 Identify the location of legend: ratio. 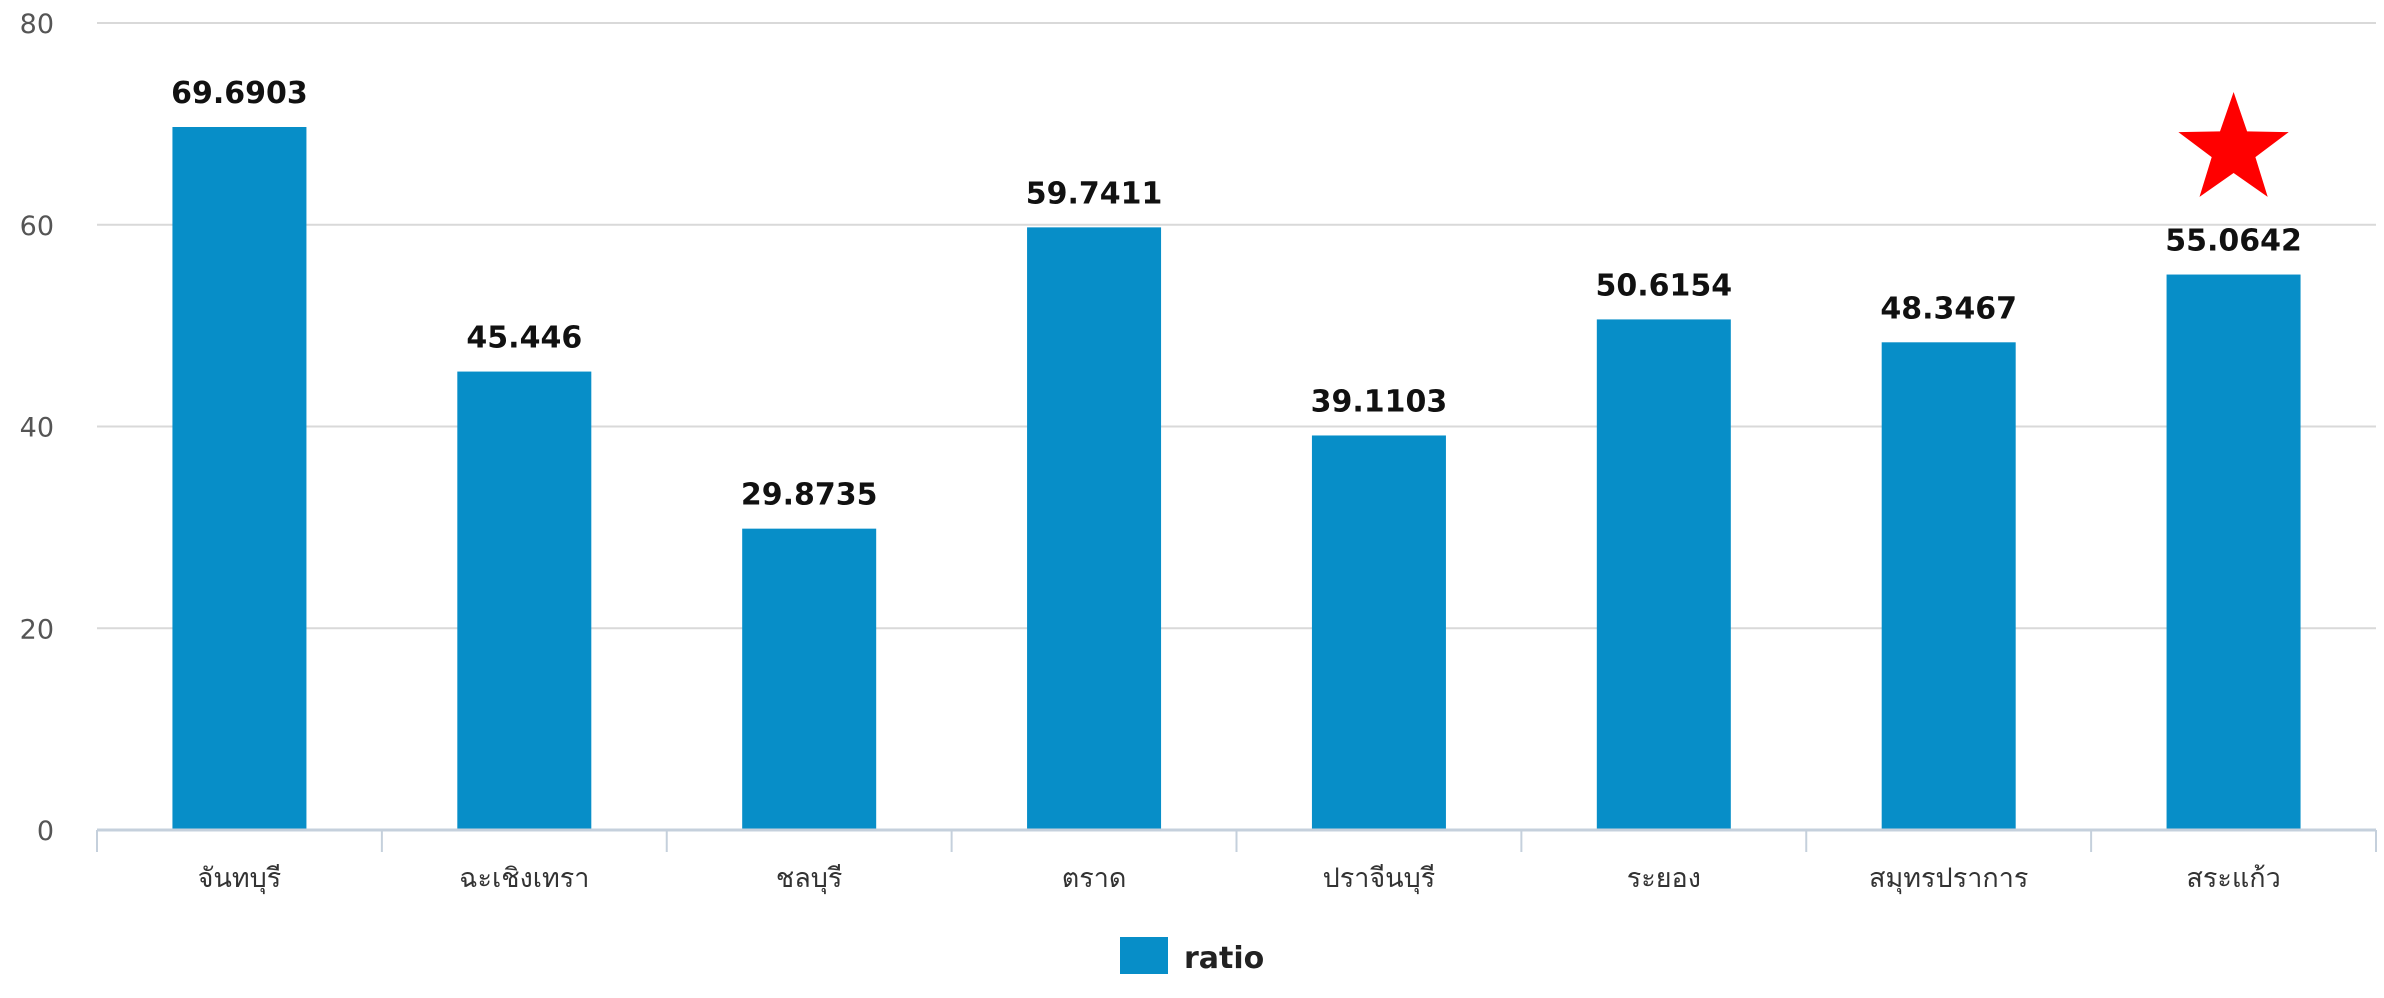
(1192, 956).